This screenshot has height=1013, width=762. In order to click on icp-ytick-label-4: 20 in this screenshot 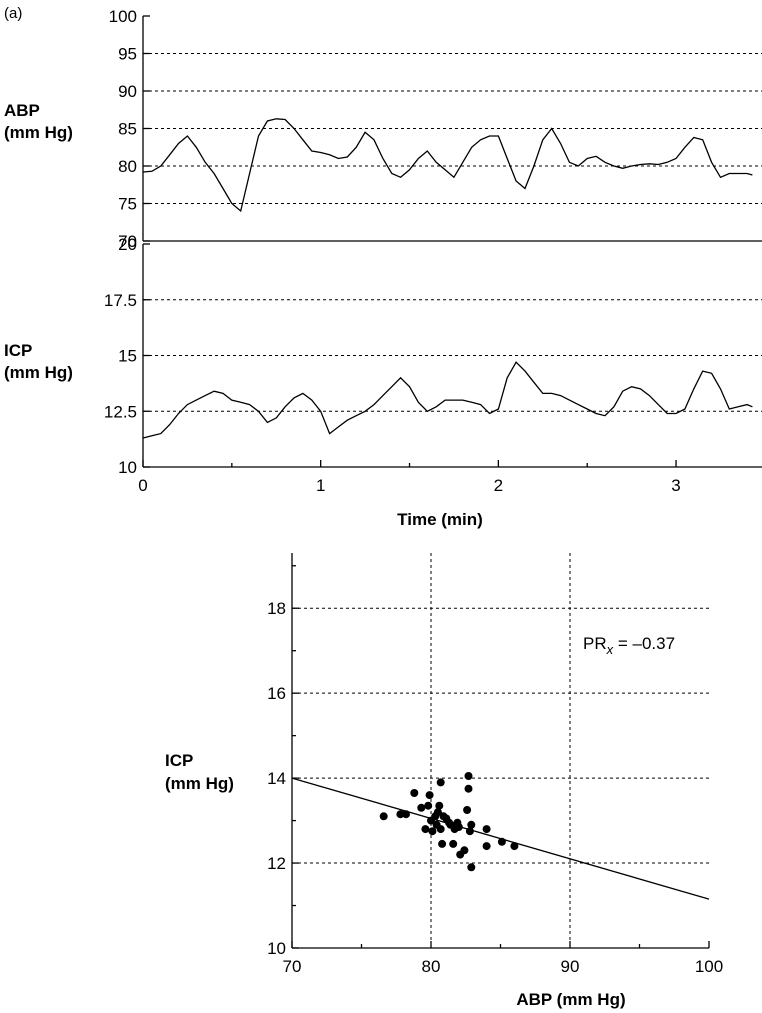, I will do `click(127, 244)`.